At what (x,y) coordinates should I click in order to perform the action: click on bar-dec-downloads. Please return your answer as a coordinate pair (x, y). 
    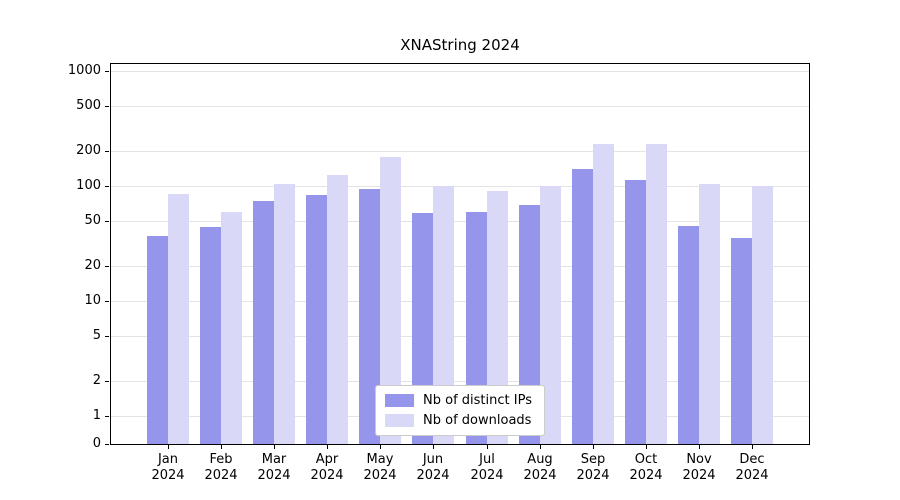
    Looking at the image, I should click on (762, 315).